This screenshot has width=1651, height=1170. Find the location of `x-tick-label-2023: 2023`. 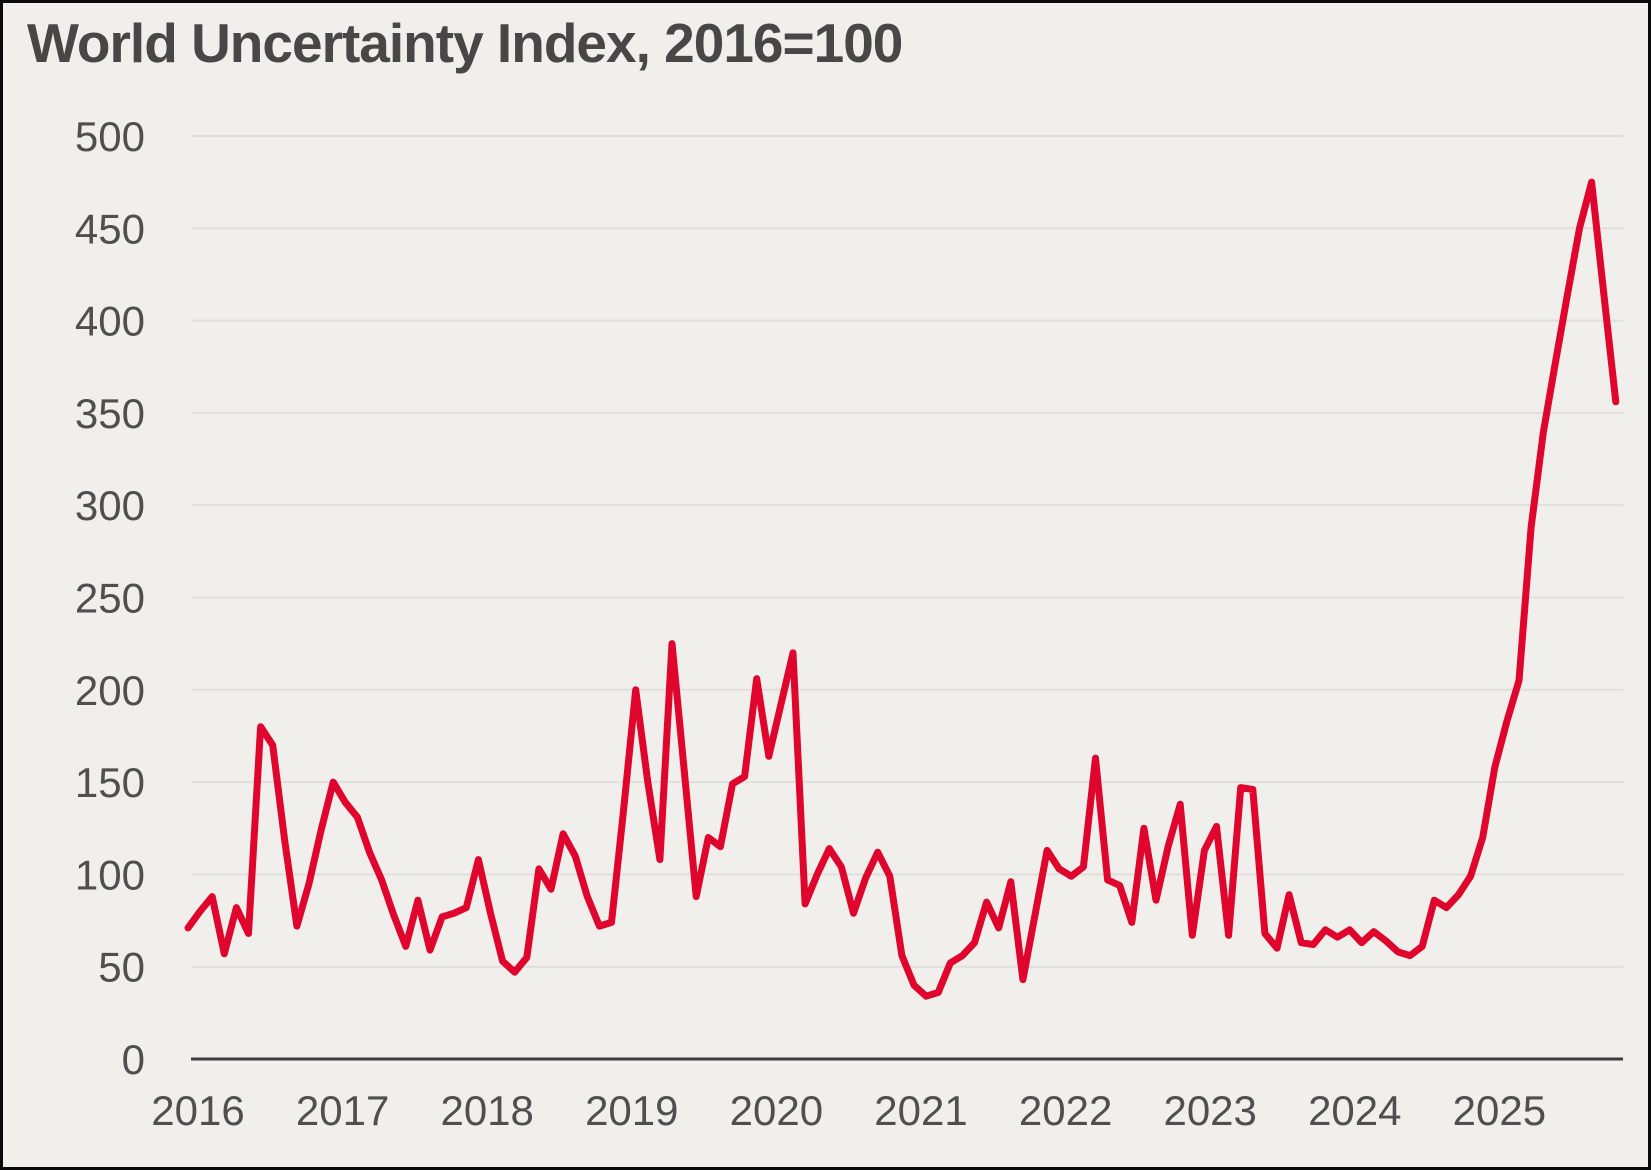

x-tick-label-2023: 2023 is located at coordinates (1209, 1110).